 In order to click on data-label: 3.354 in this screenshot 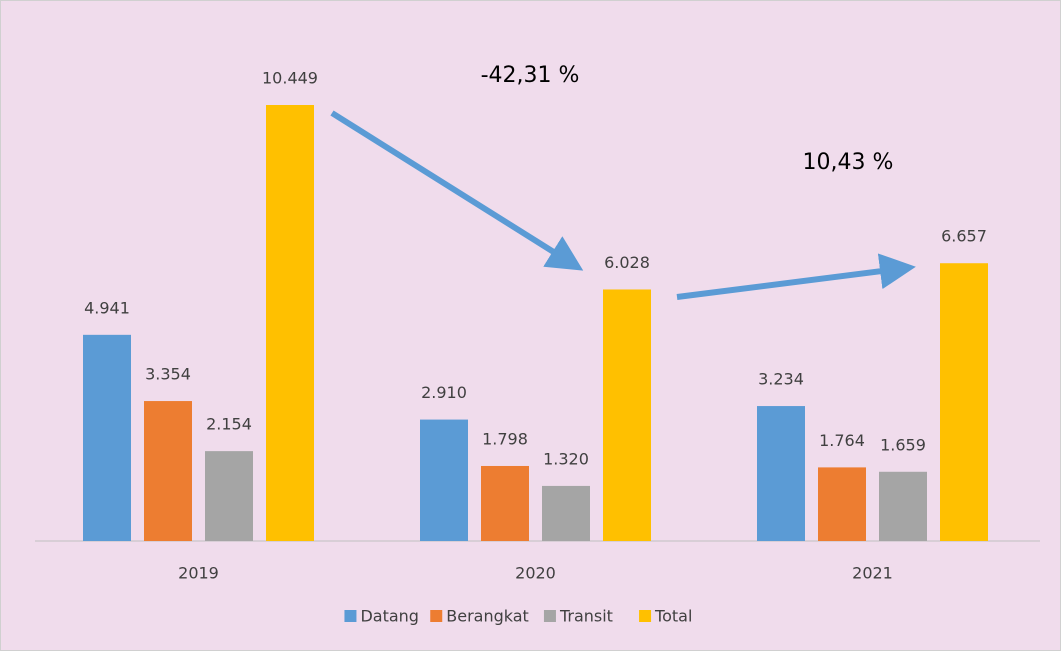, I will do `click(168, 374)`.